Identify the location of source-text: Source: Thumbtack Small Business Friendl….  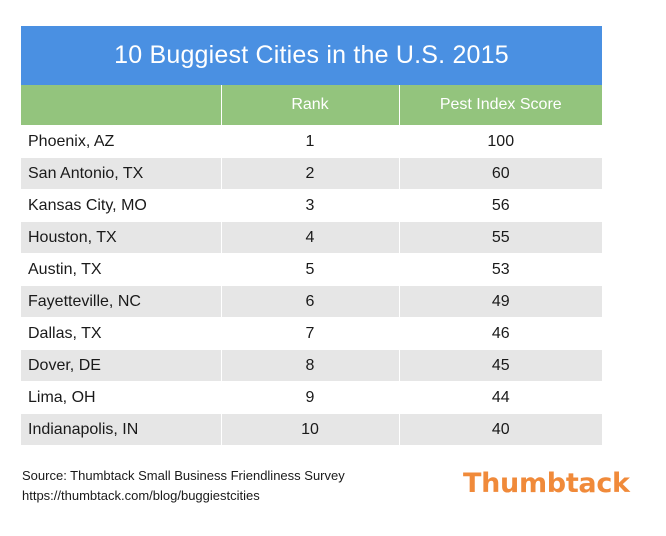
(183, 475).